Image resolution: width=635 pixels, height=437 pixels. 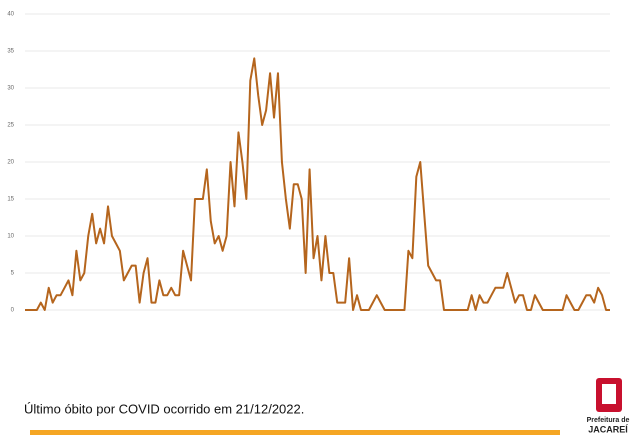 I want to click on y-tick-label: 0, so click(x=13, y=311).